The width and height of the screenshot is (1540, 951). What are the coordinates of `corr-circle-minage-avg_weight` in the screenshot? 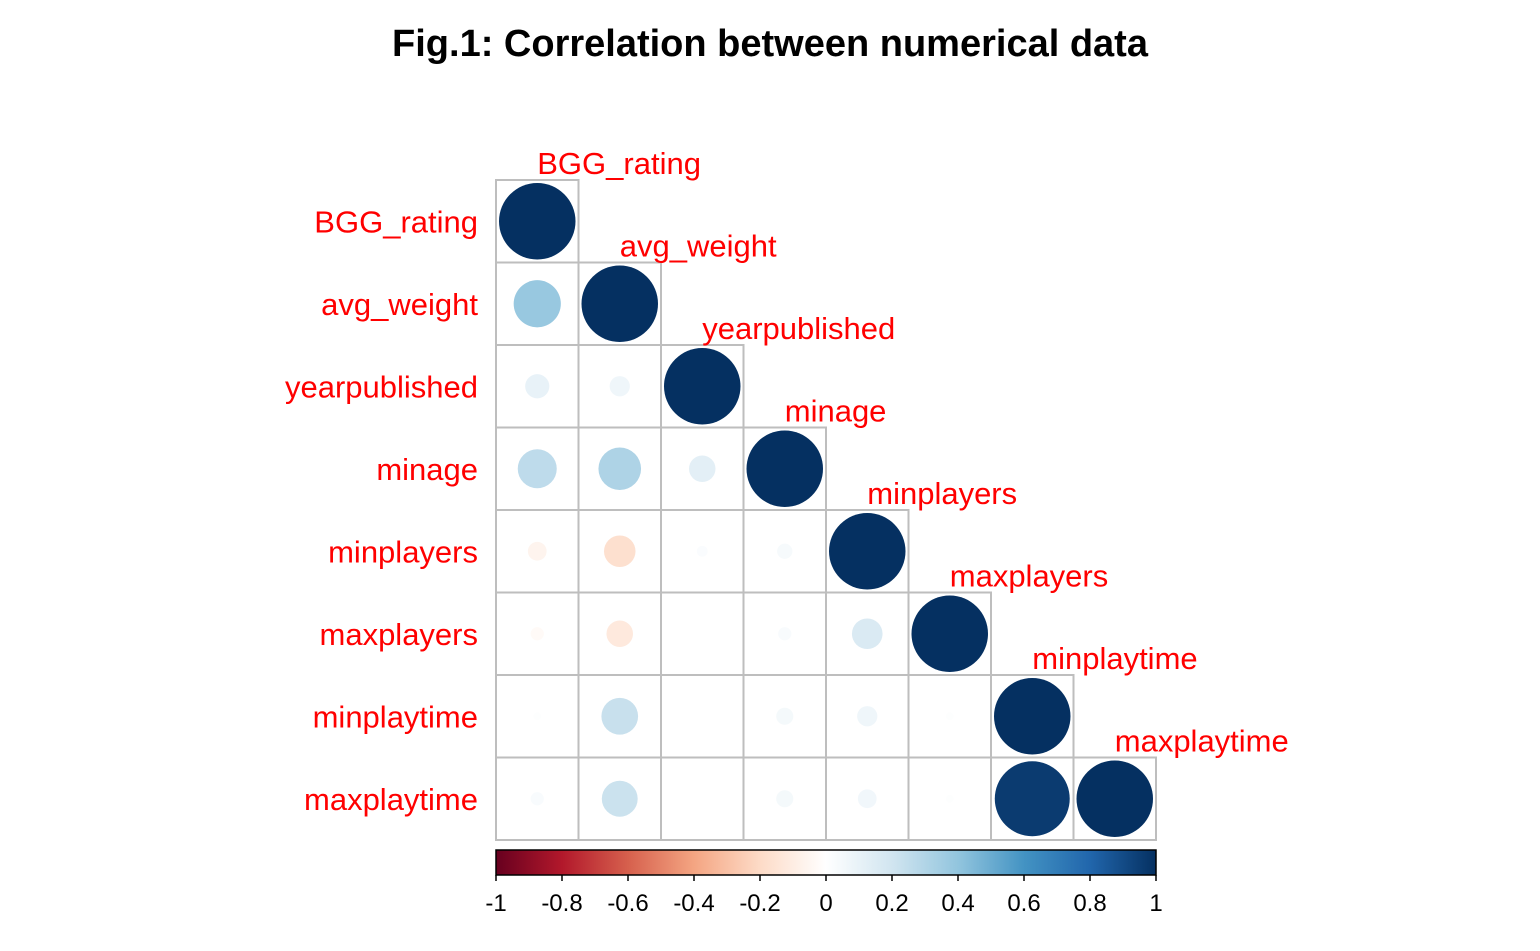 It's located at (620, 469).